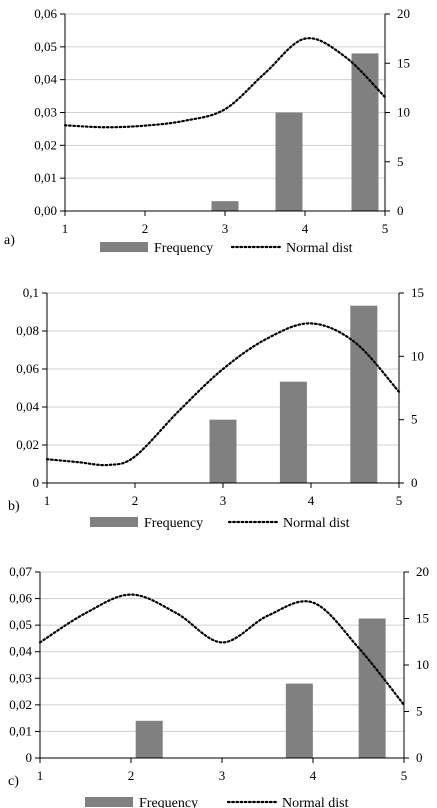 The height and width of the screenshot is (808, 437). Describe the element at coordinates (45, 112) in the screenshot. I see `panel-a-y-left-tick-label: 0,03` at that location.